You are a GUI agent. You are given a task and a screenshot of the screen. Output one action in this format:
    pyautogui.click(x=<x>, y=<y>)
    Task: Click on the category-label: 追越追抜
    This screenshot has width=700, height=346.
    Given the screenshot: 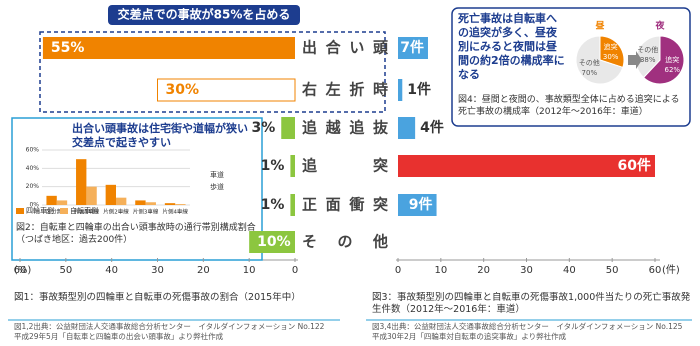 What is the action you would take?
    pyautogui.click(x=345, y=128)
    